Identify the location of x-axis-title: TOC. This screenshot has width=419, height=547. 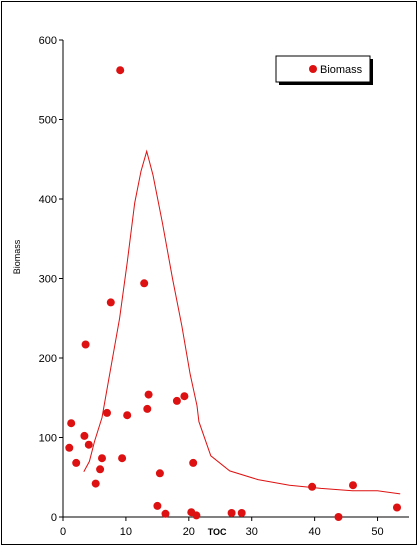
(217, 532).